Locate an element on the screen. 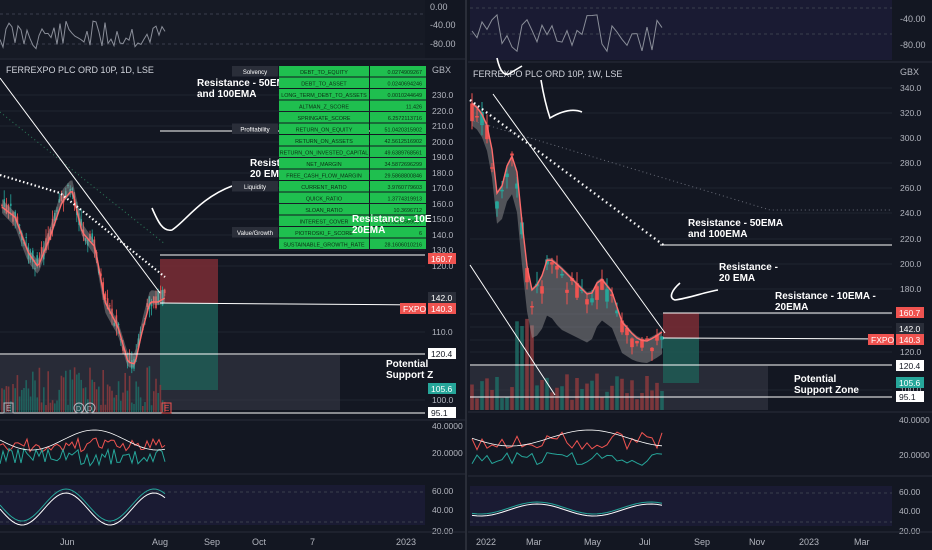 Image resolution: width=932 pixels, height=550 pixels. left-price-tick-1: 220.0 is located at coordinates (443, 111).